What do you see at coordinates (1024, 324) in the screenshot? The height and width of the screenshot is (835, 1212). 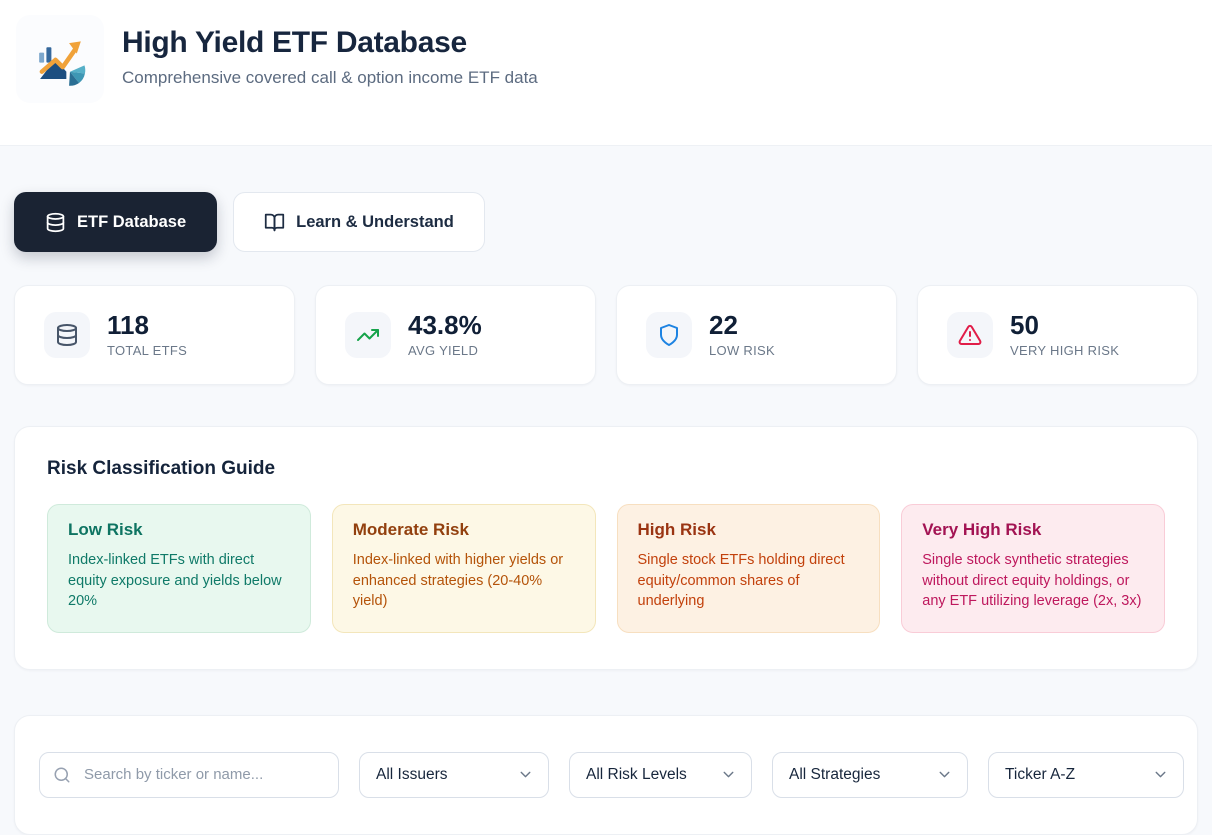 I see `stat-value: 50` at bounding box center [1024, 324].